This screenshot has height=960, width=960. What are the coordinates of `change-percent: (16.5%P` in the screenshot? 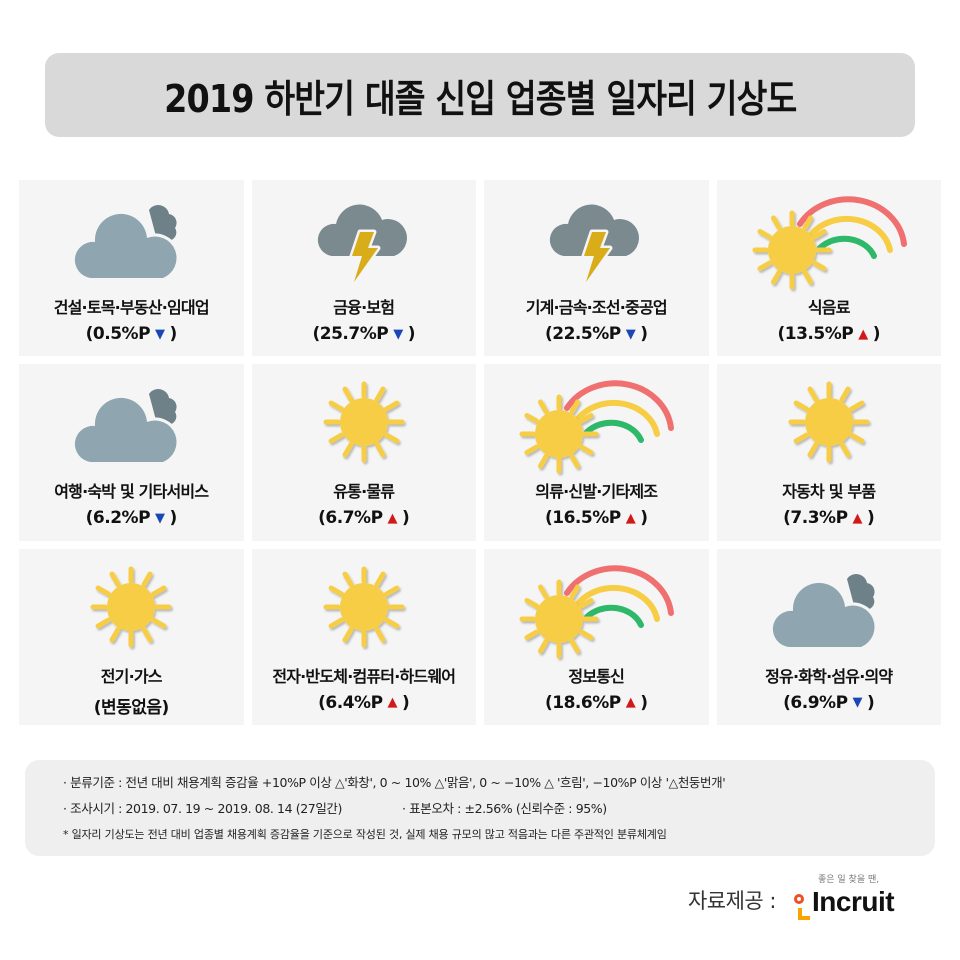 It's located at (583, 518).